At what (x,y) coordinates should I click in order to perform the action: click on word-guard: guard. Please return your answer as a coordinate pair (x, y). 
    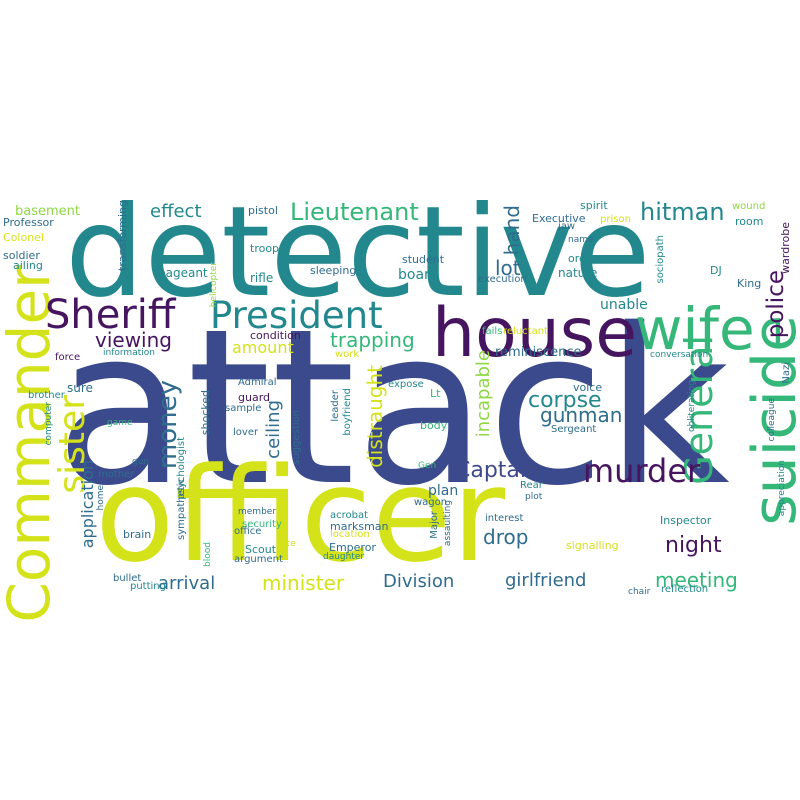
    Looking at the image, I should click on (254, 397).